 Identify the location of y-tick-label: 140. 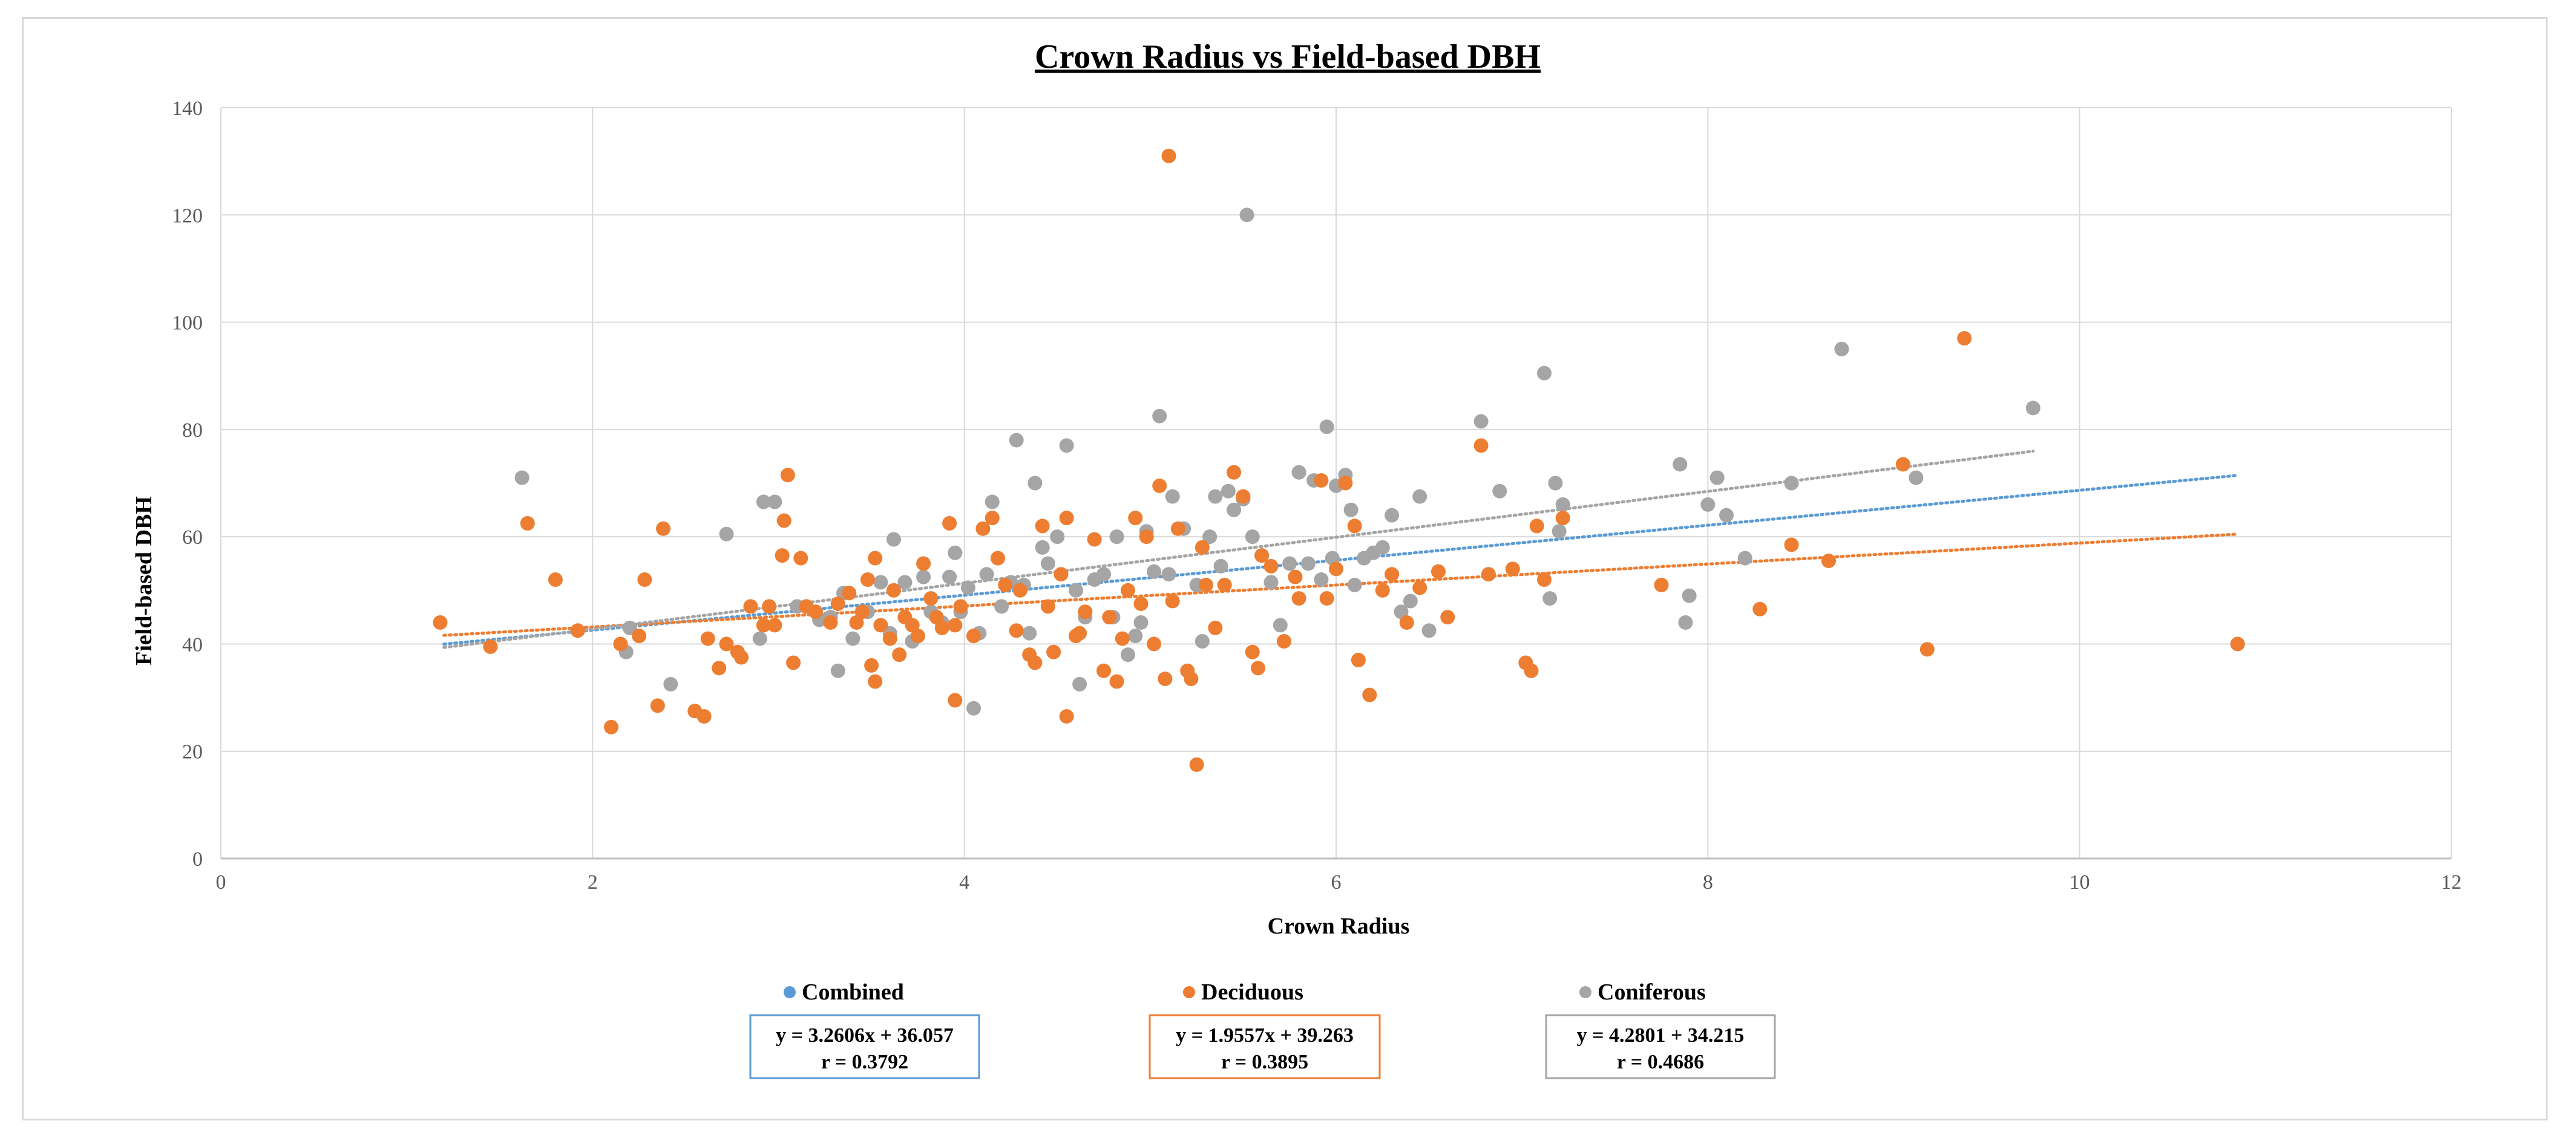
(187, 108).